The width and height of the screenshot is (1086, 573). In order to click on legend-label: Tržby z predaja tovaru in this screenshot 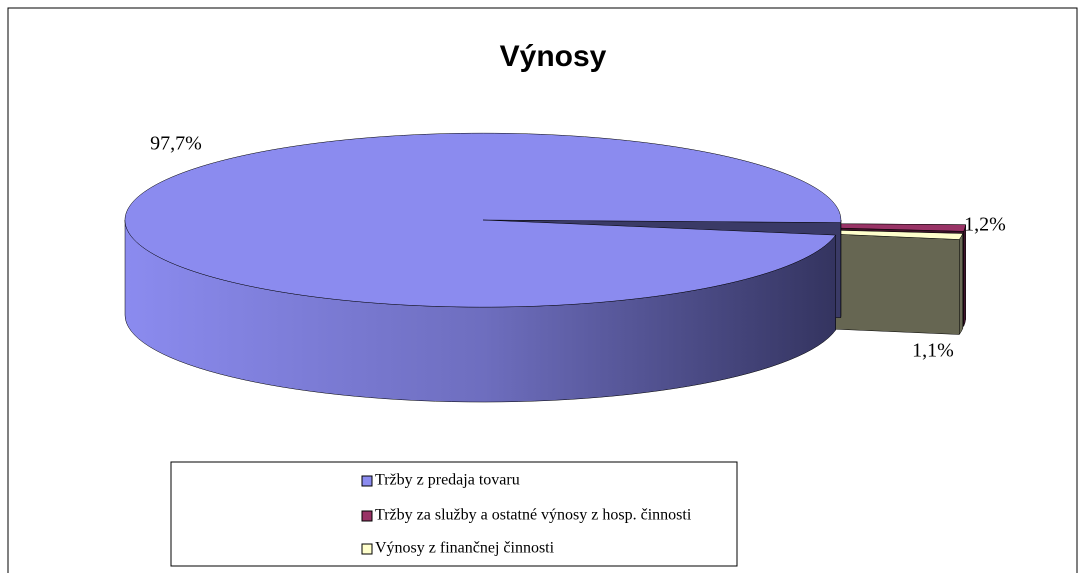, I will do `click(447, 480)`.